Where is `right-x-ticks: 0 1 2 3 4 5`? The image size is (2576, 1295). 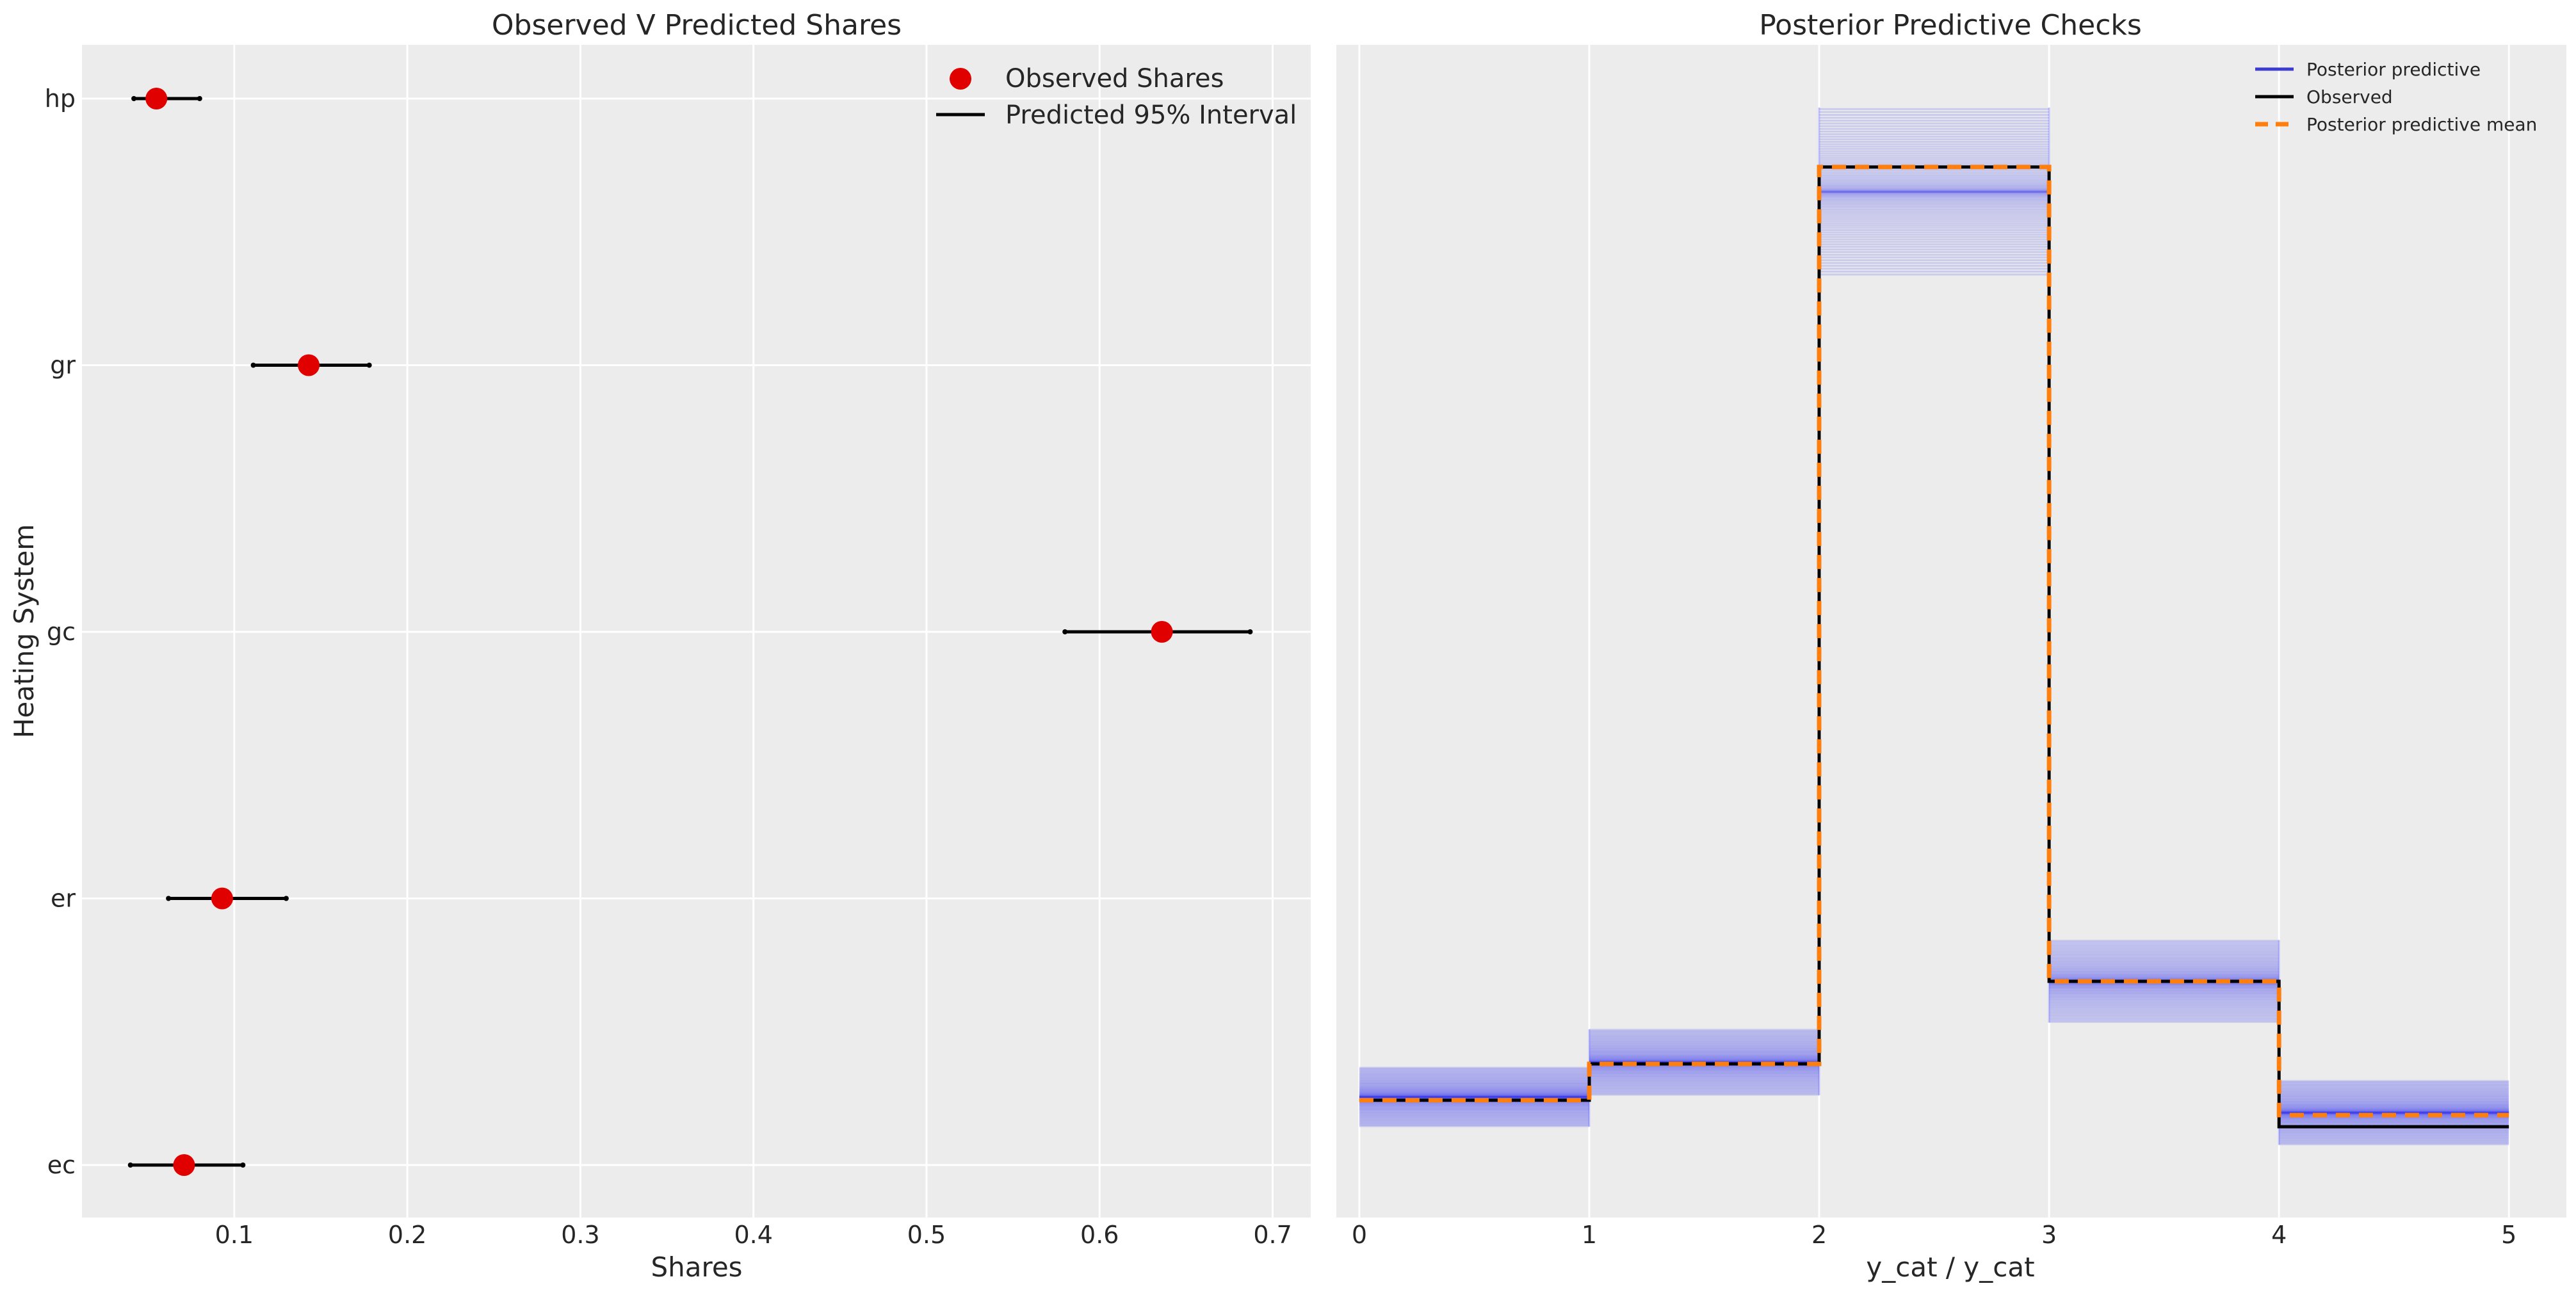 right-x-ticks: 0 1 2 3 4 5 is located at coordinates (1934, 1235).